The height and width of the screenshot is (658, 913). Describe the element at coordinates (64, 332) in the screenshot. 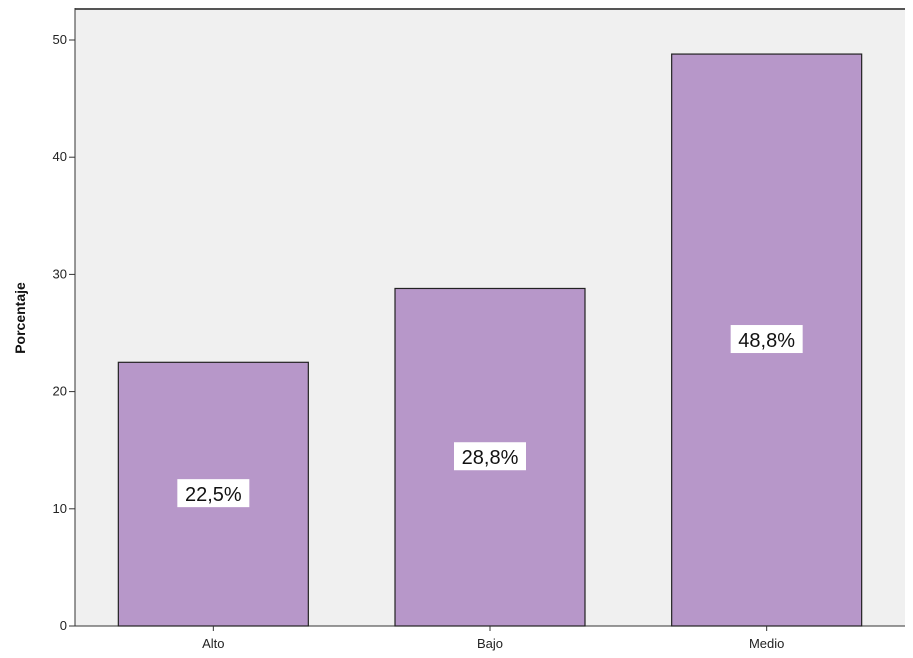

I see `y-ticks: 0 10 20 30 40 50` at that location.